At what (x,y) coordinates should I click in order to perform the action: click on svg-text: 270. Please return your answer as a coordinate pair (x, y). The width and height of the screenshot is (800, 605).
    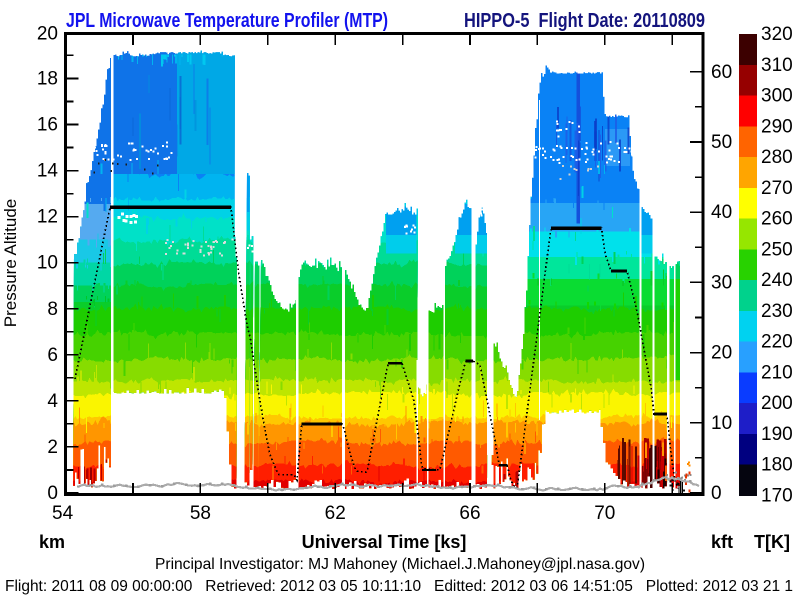
    Looking at the image, I should click on (777, 188).